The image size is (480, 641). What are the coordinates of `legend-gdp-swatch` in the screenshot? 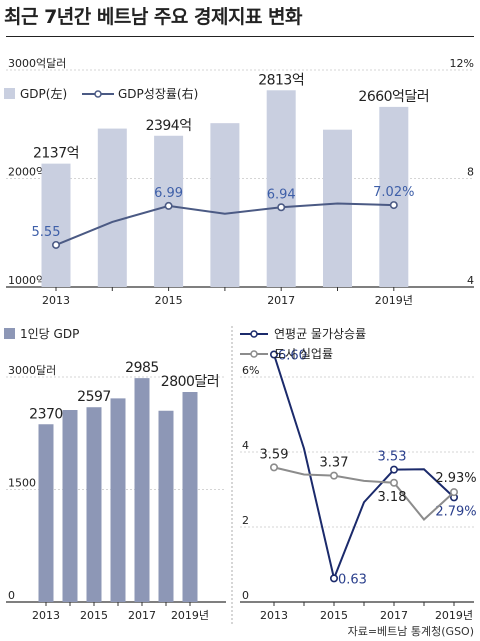 It's located at (9, 93).